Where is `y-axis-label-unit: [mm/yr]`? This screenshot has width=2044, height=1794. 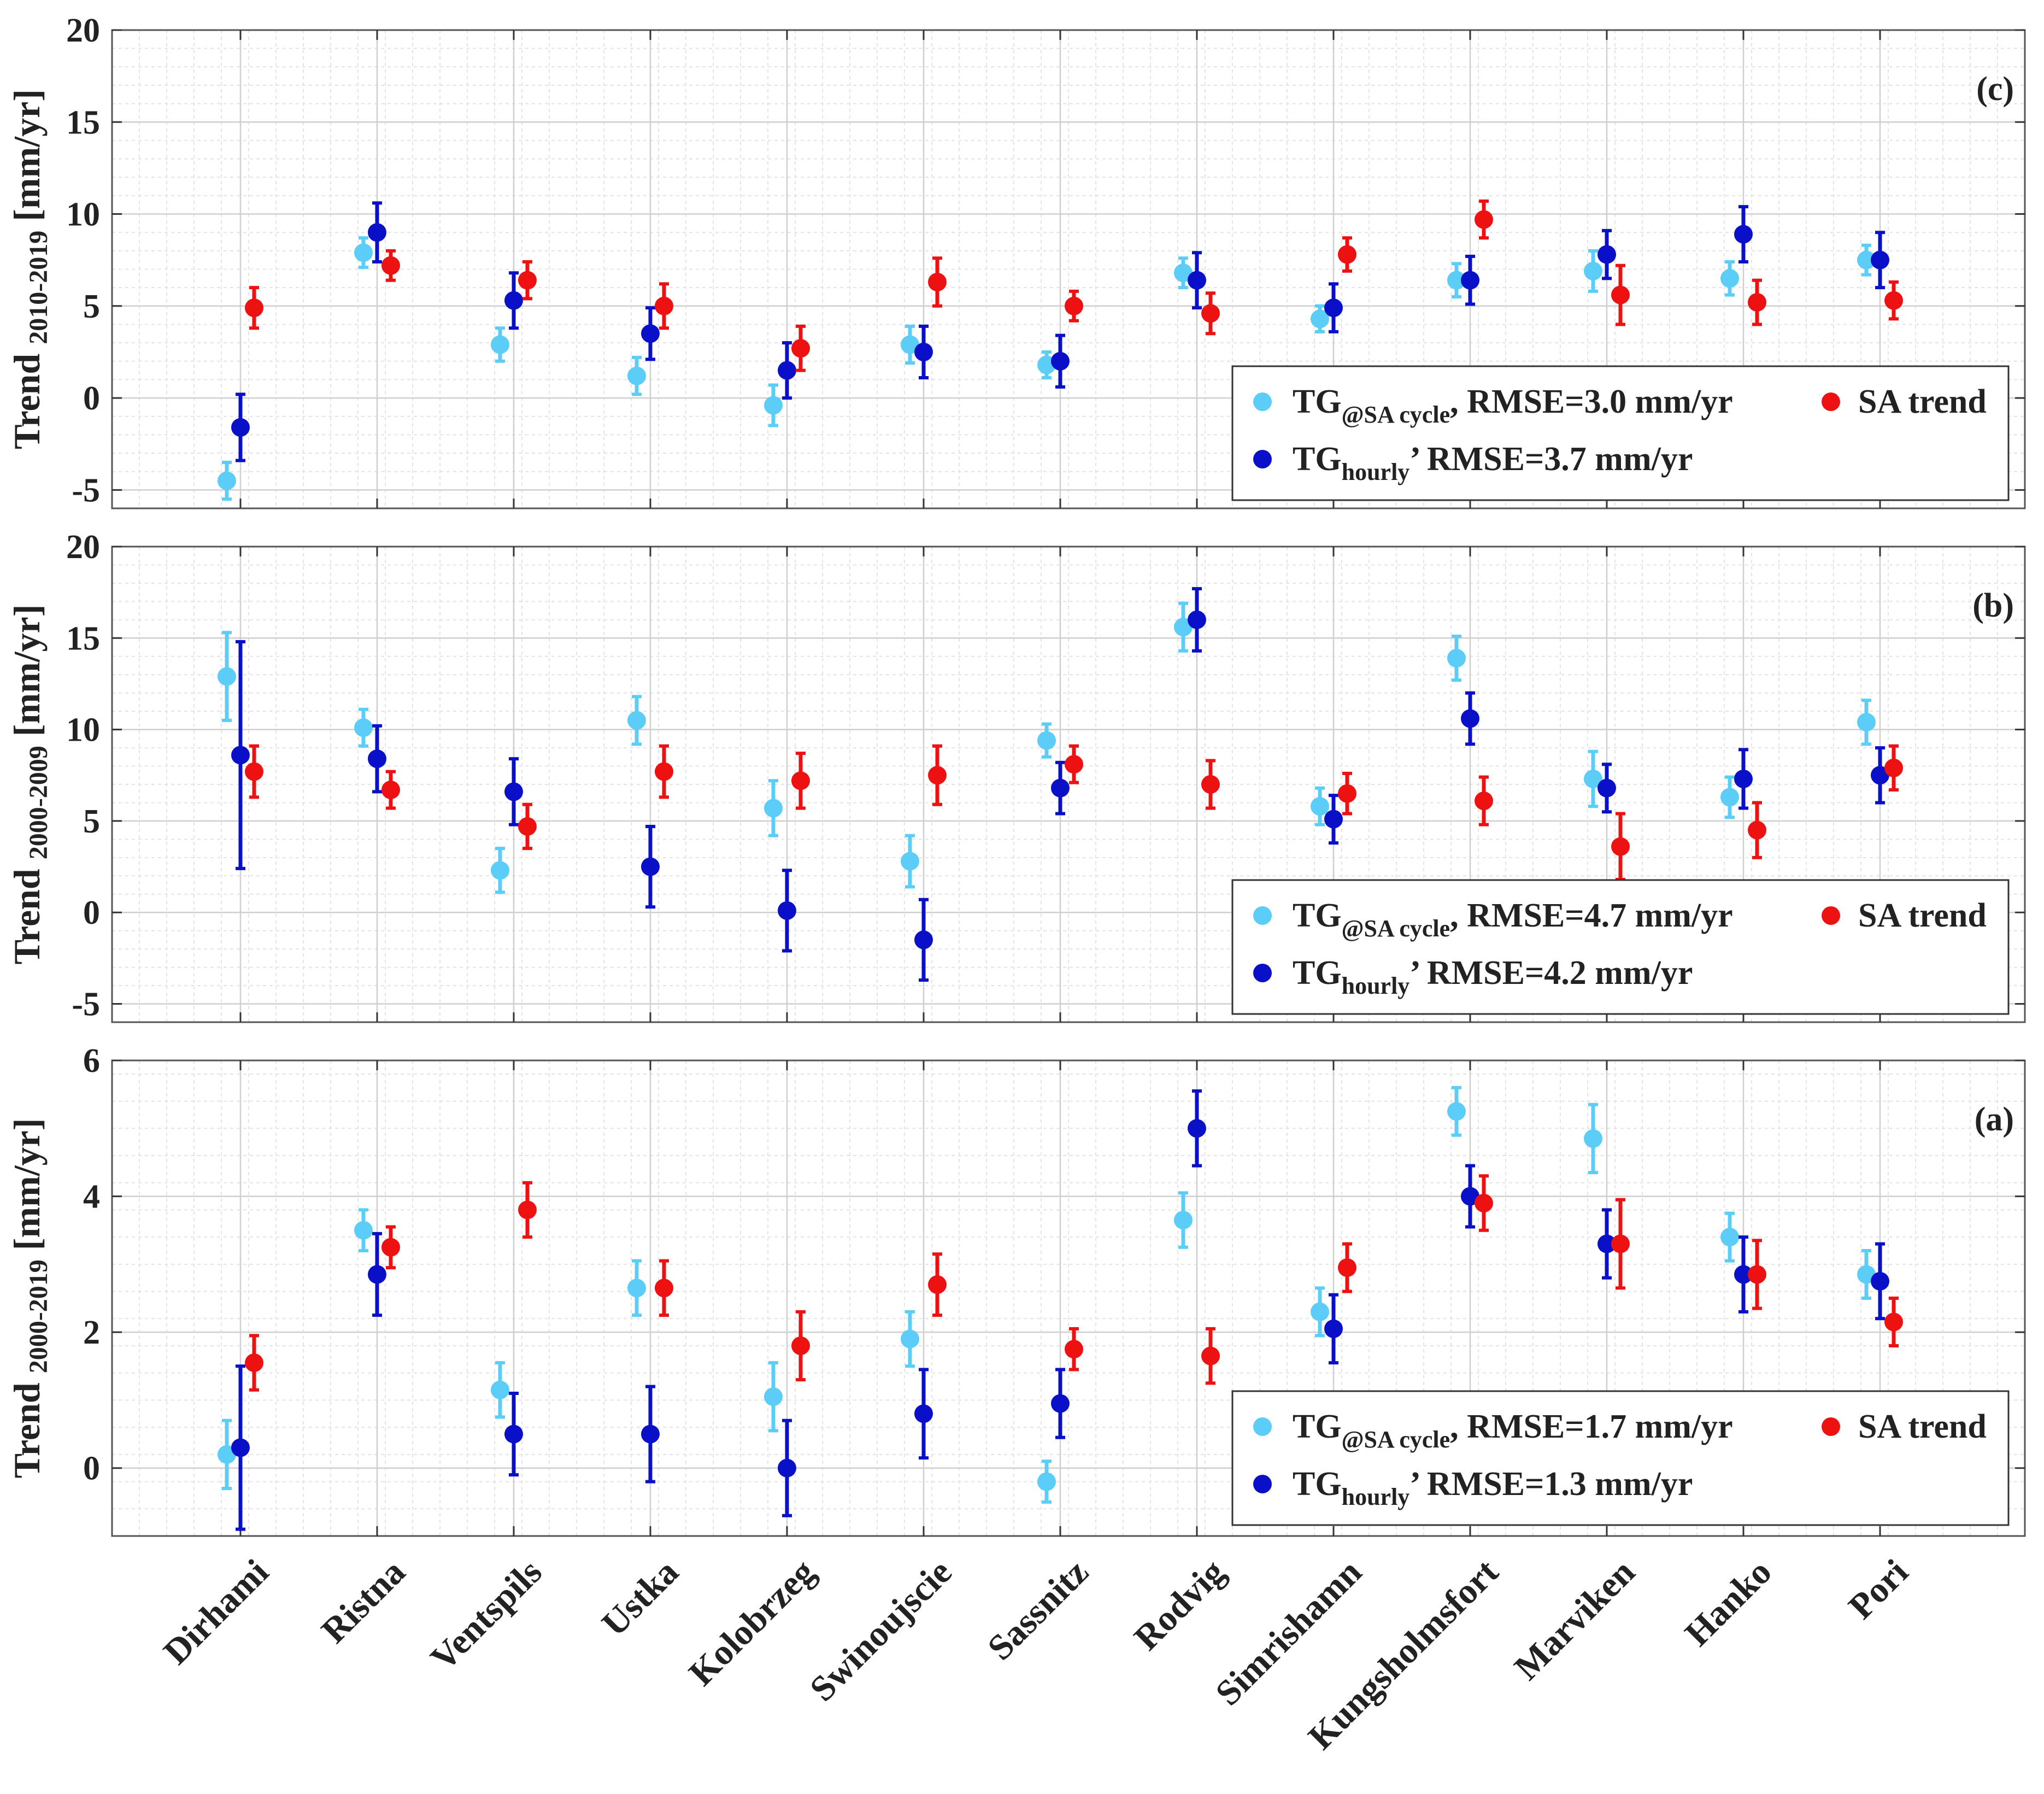
y-axis-label-unit: [mm/yr] is located at coordinates (27, 1189).